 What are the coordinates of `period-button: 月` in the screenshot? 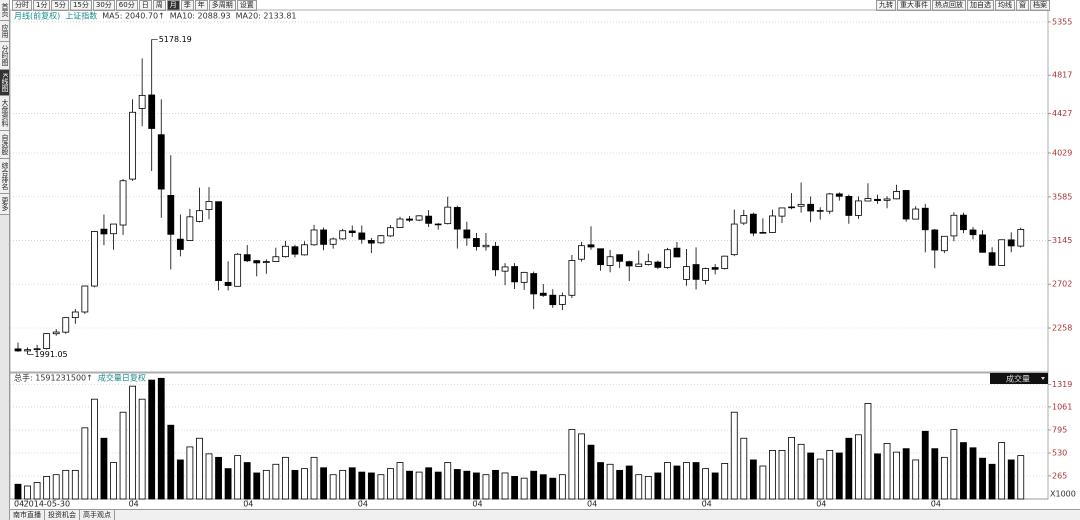 It's located at (173, 5).